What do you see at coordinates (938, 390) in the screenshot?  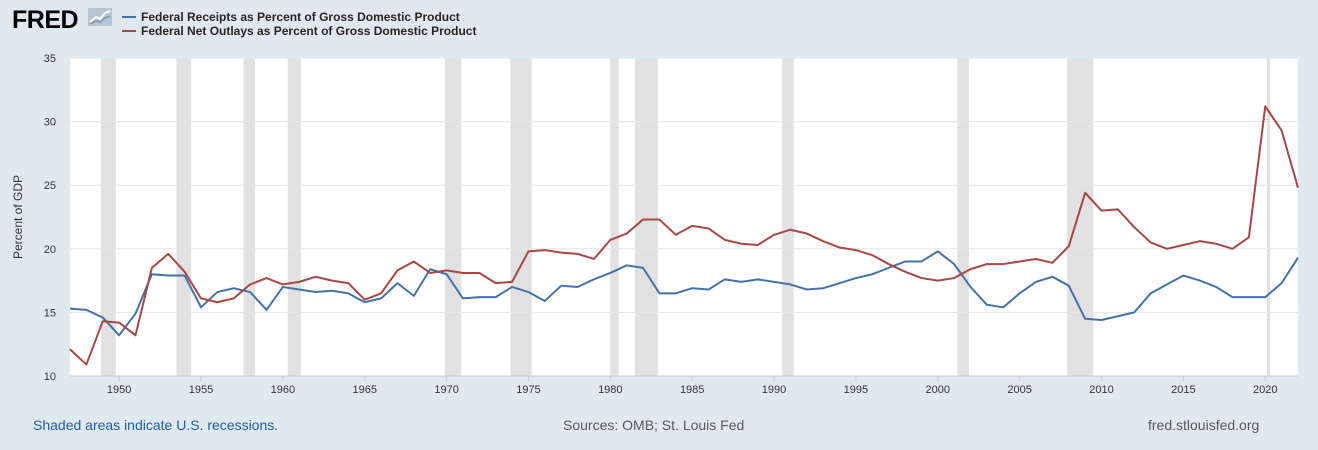 I see `x-tick-label: 2000` at bounding box center [938, 390].